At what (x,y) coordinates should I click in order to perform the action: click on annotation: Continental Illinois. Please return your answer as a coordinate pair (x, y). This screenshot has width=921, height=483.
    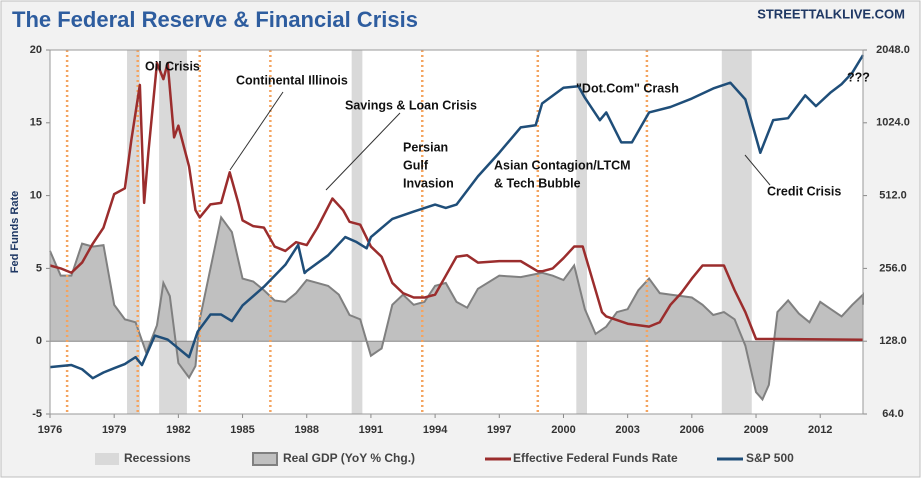
    Looking at the image, I should click on (292, 80).